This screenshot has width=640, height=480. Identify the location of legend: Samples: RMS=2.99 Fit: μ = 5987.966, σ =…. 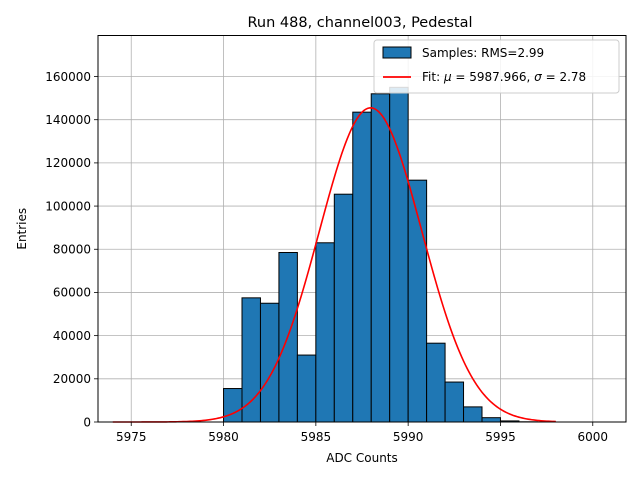
(496, 66).